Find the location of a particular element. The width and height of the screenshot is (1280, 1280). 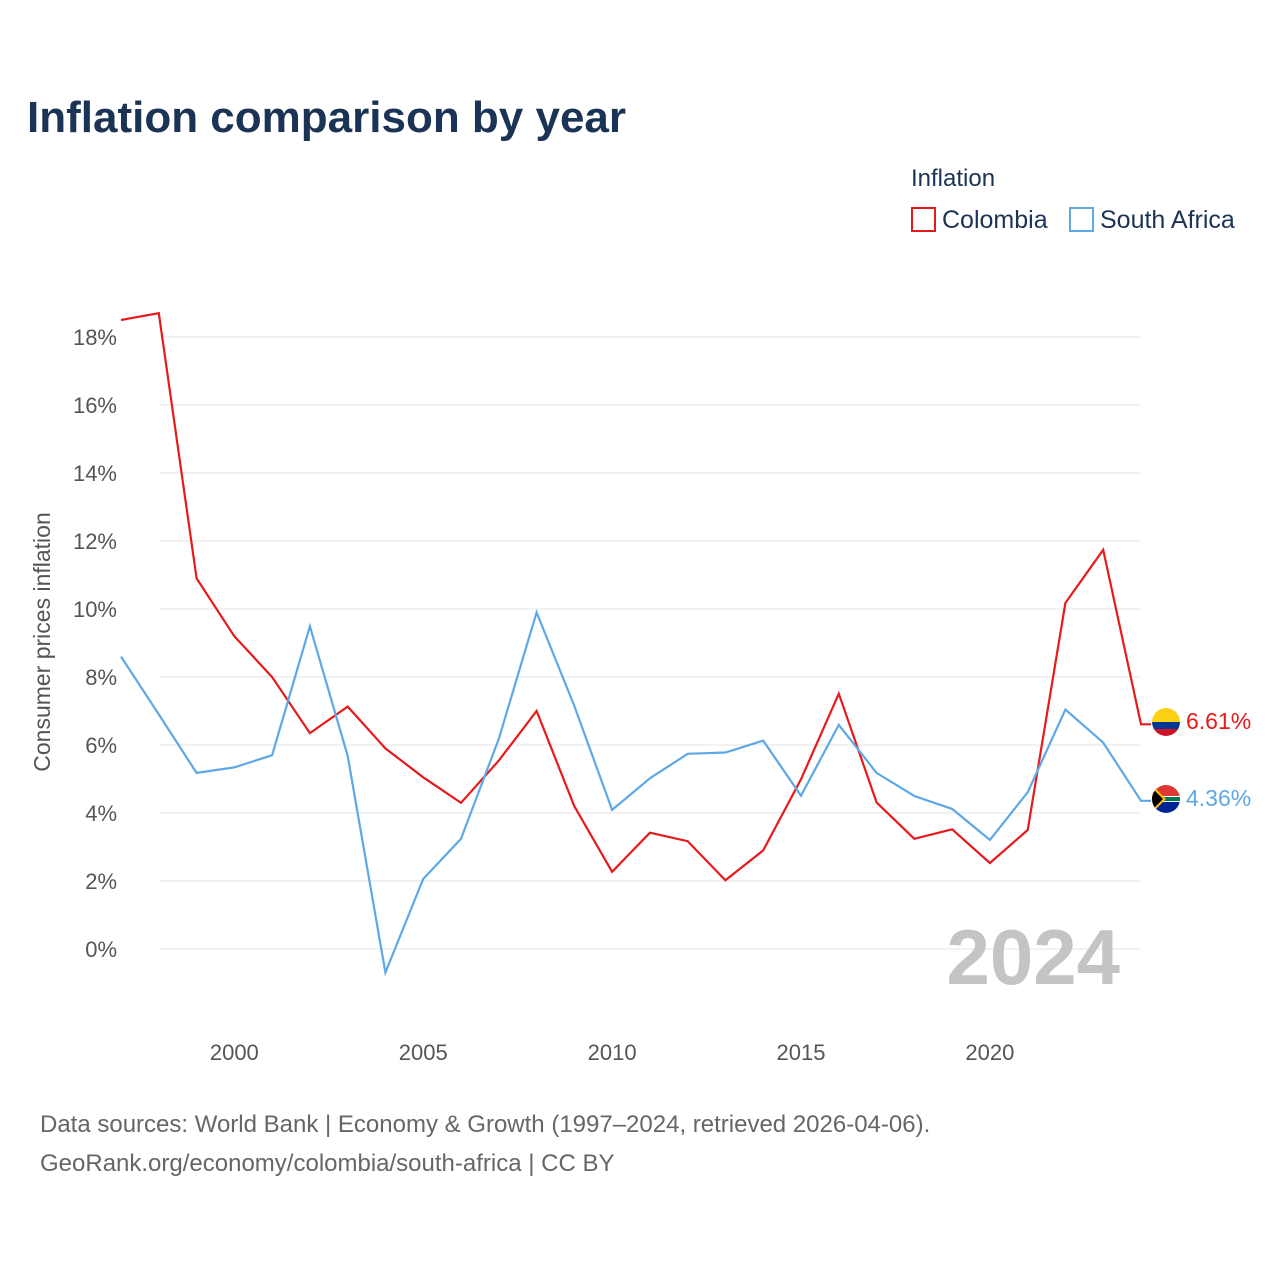

y-axis-label: Consumer prices inflation is located at coordinates (42, 642).